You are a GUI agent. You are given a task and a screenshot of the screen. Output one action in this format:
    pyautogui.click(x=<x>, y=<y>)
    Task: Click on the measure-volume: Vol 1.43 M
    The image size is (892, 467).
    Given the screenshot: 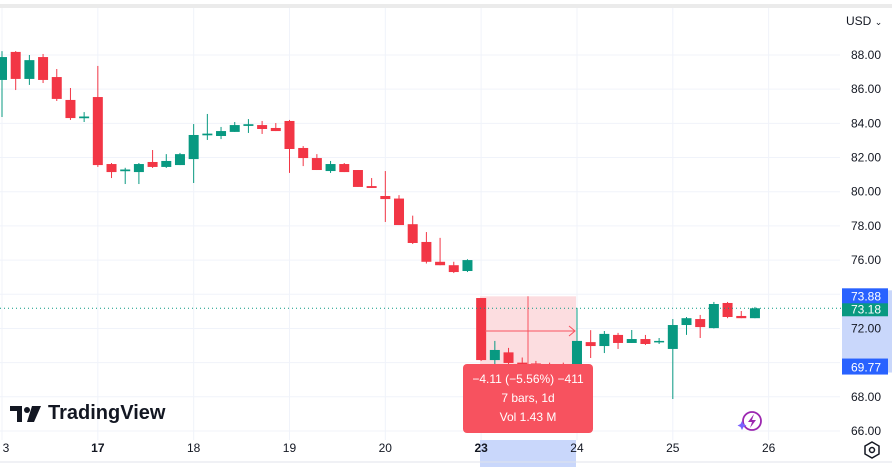 What is the action you would take?
    pyautogui.click(x=528, y=417)
    